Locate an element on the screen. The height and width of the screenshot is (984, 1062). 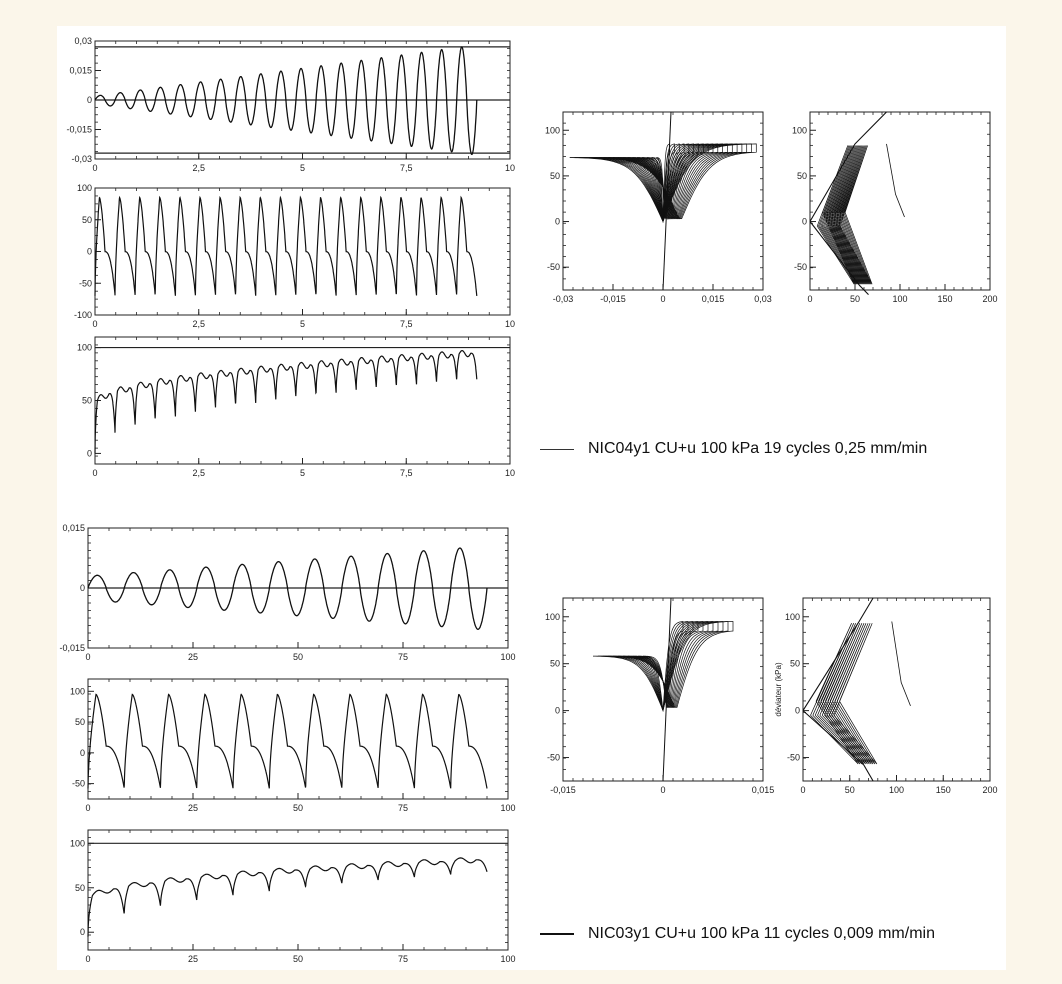
chart-9: -0,015 0 0,015 -50 0 50 100 is located at coordinates (660, 696).